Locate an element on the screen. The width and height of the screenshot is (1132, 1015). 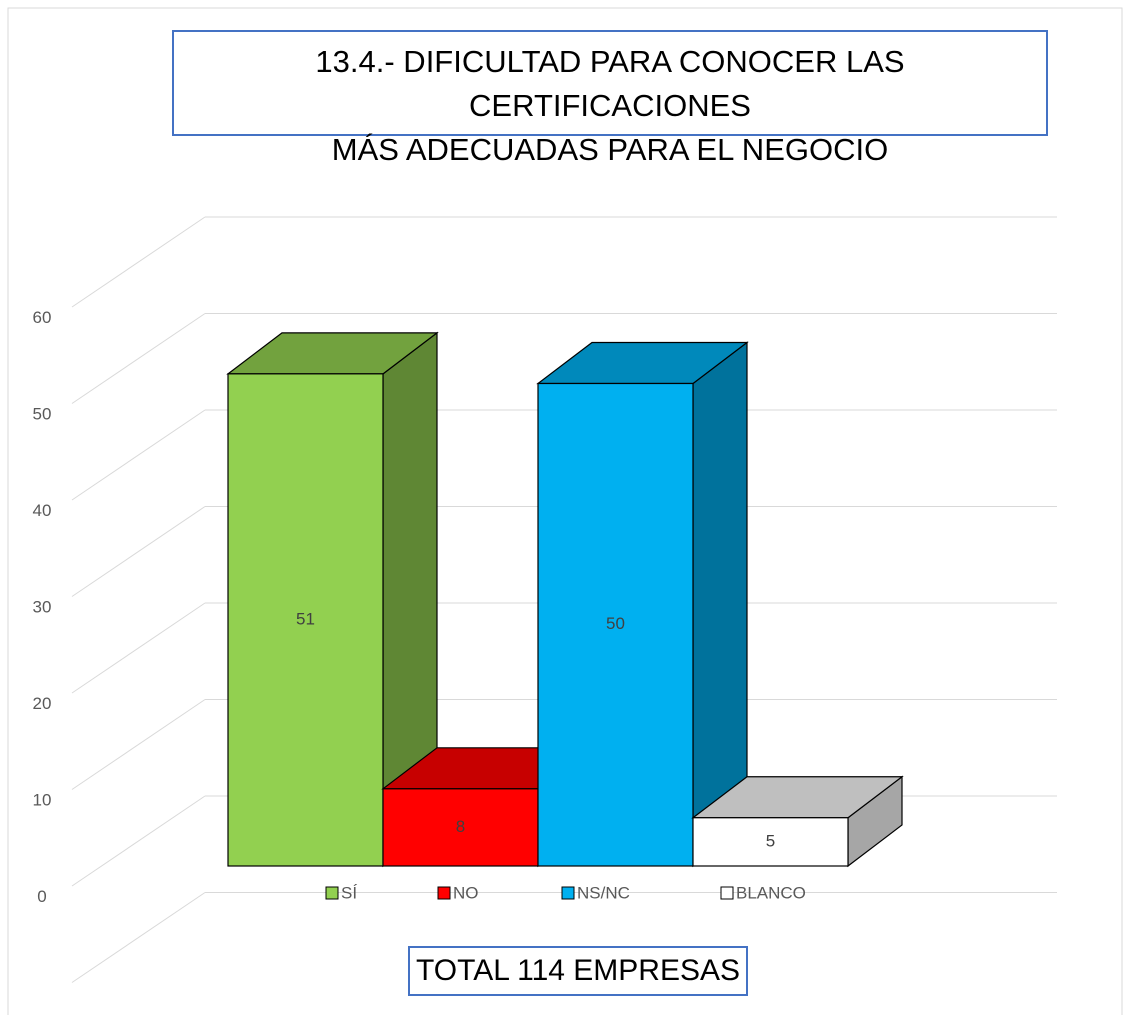
legend-label: SÍ is located at coordinates (349, 892).